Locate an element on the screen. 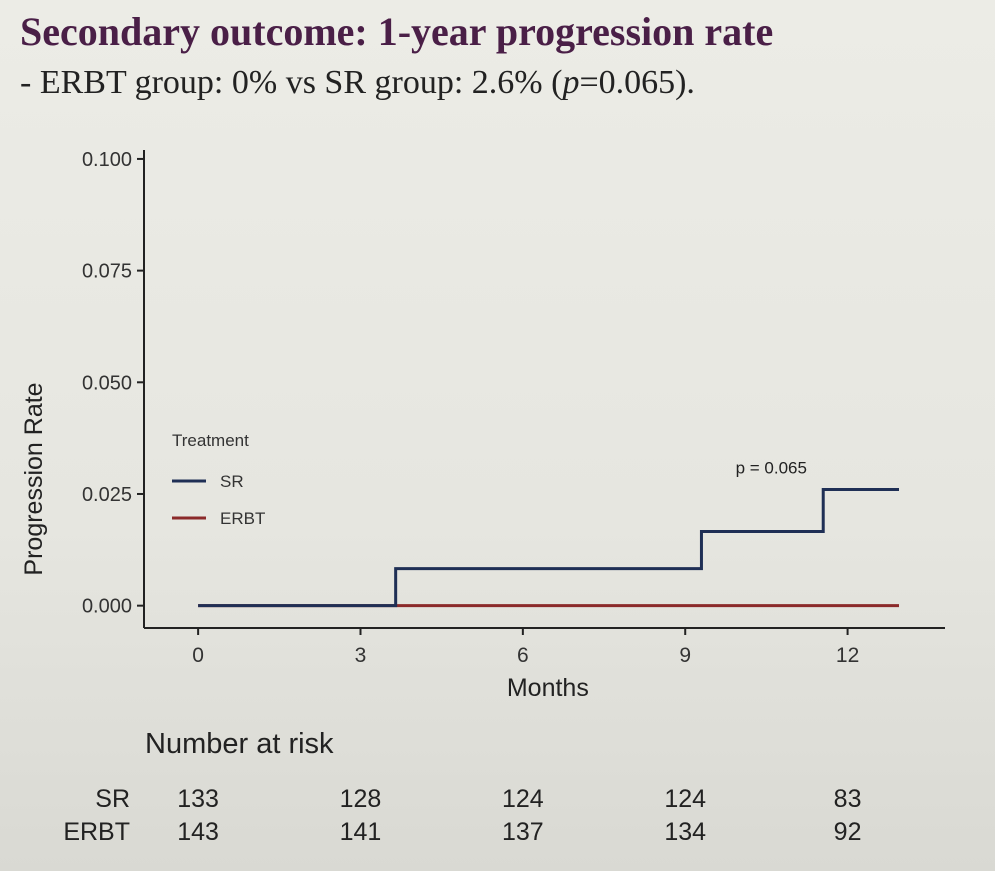  risk-table-title: Number at risk is located at coordinates (239, 744).